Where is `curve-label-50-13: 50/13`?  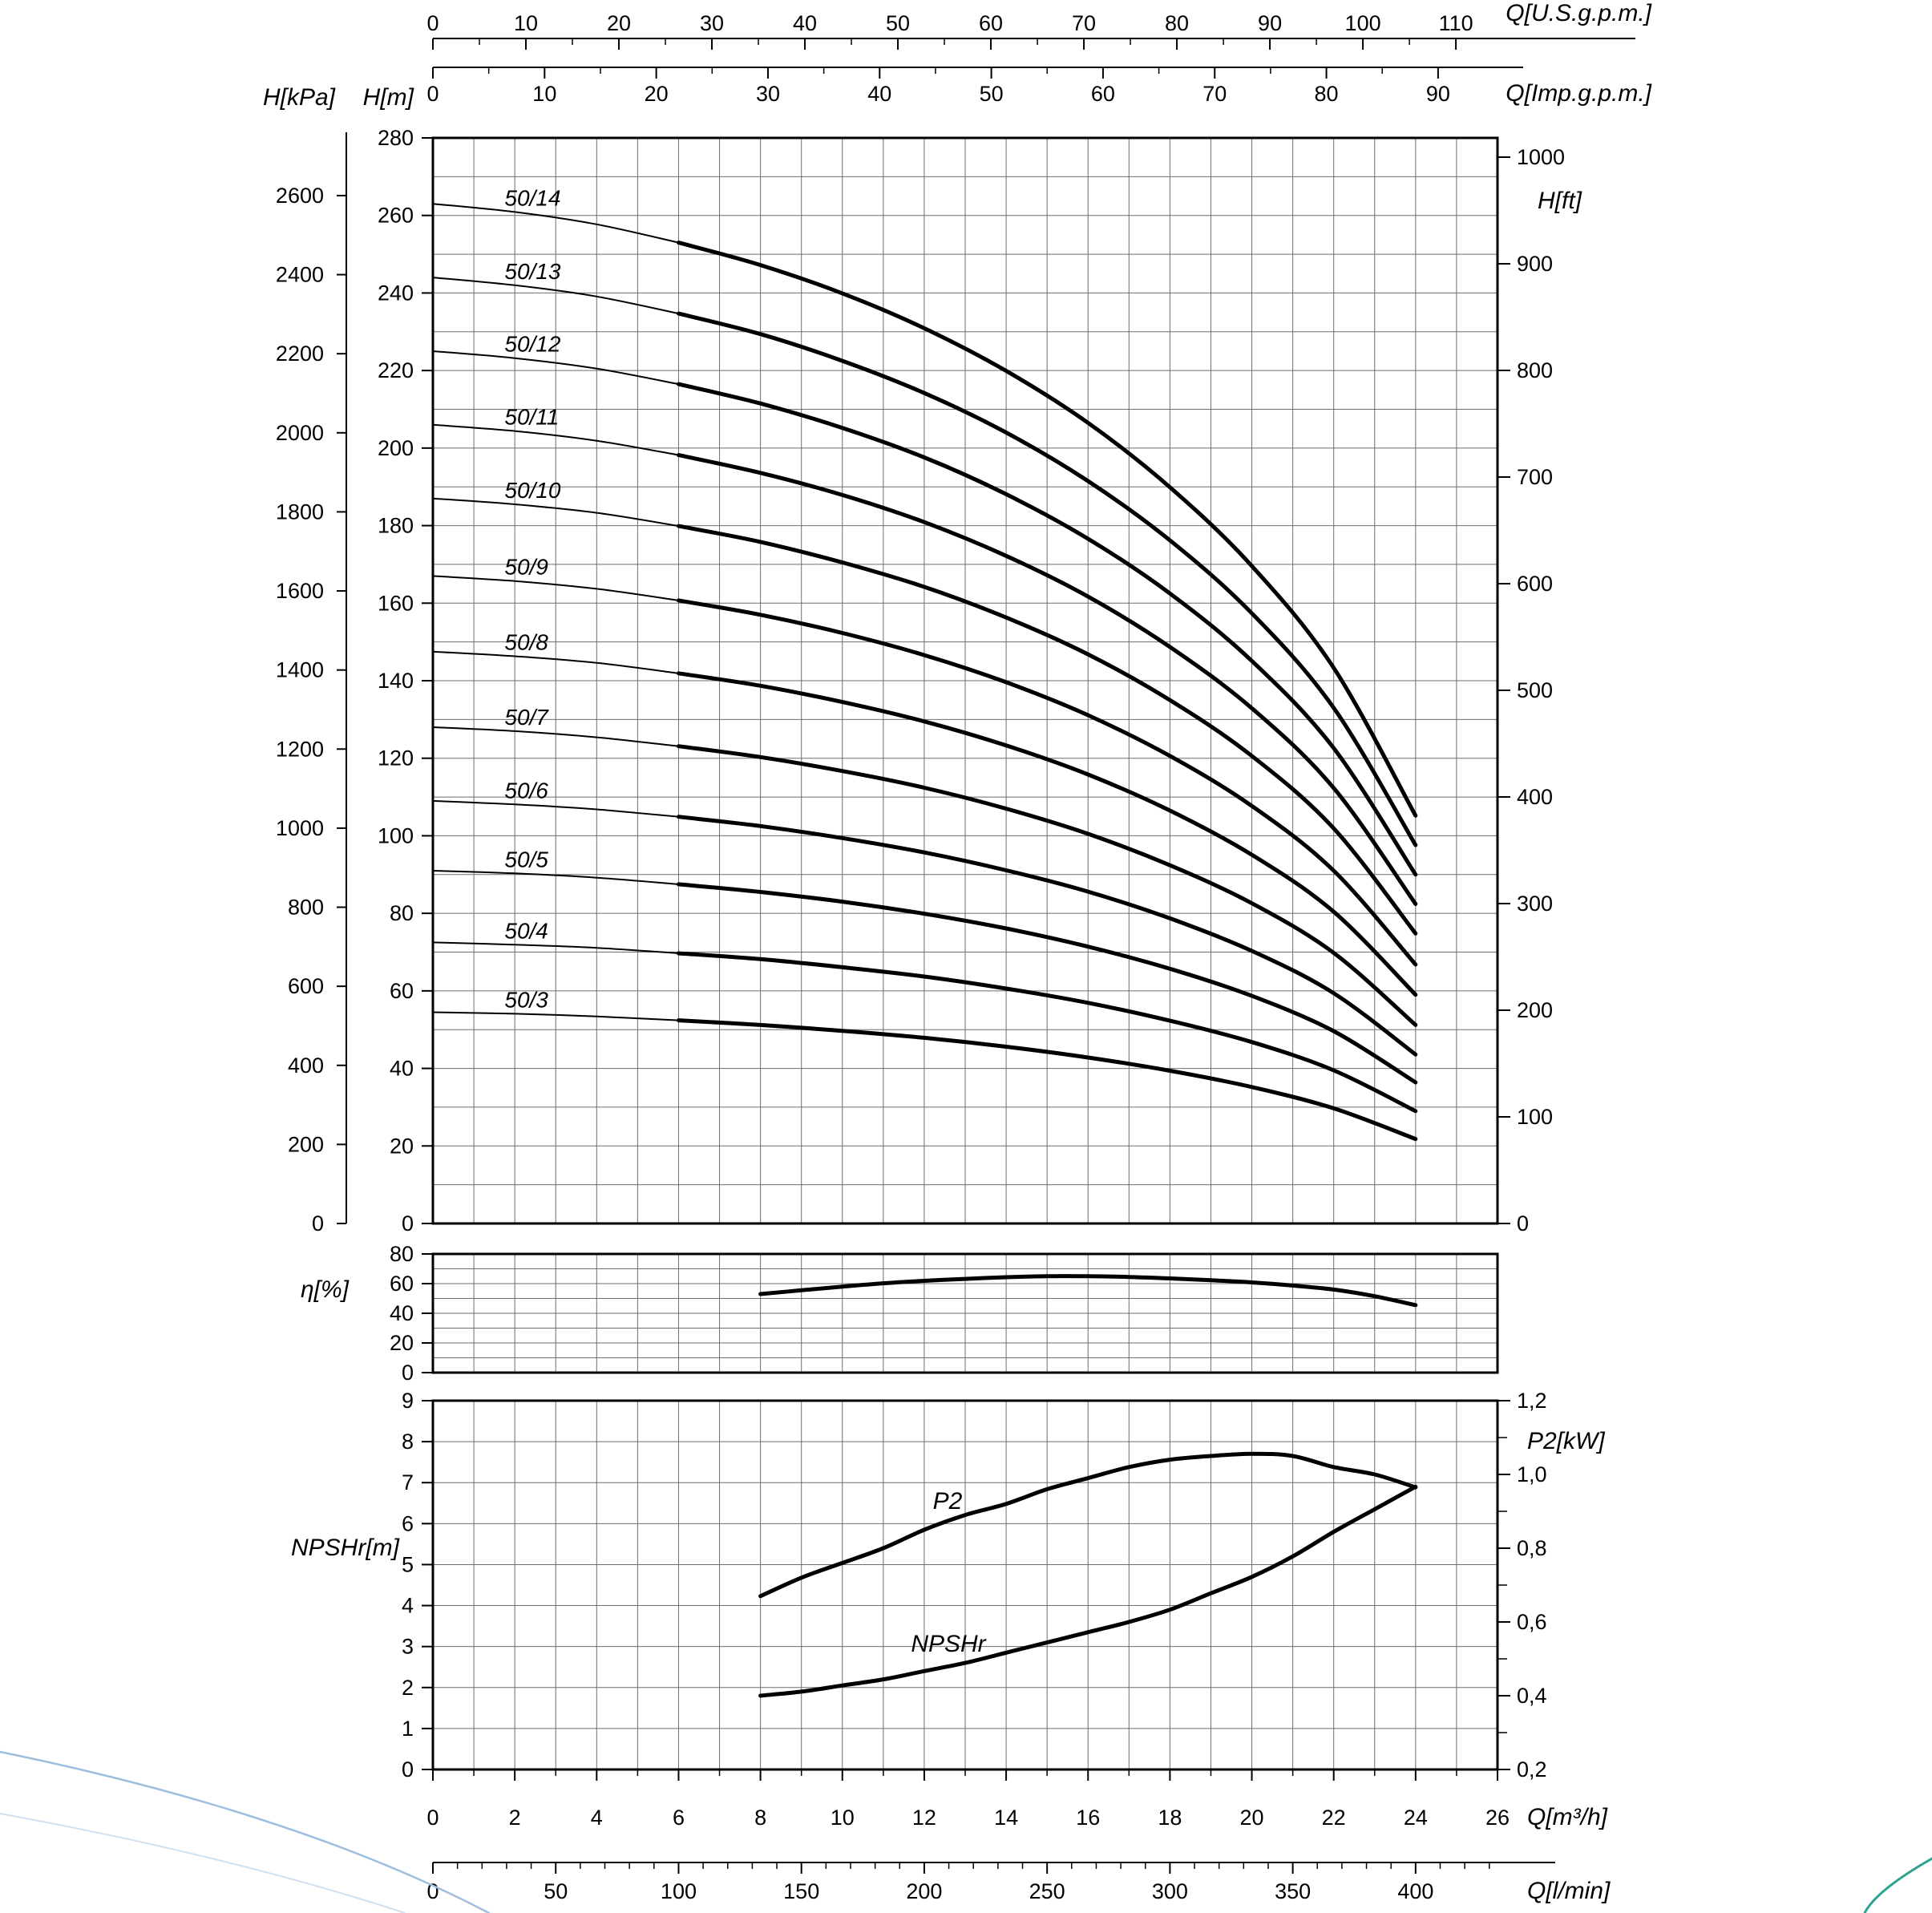
curve-label-50-13: 50/13 is located at coordinates (532, 271).